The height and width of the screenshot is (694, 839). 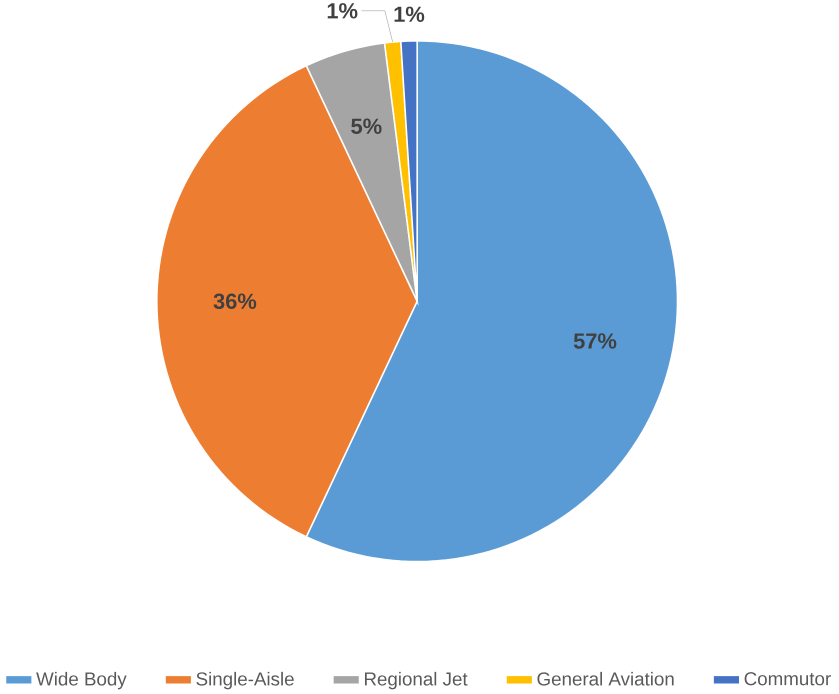 What do you see at coordinates (787, 679) in the screenshot?
I see `legend-label: Commutor` at bounding box center [787, 679].